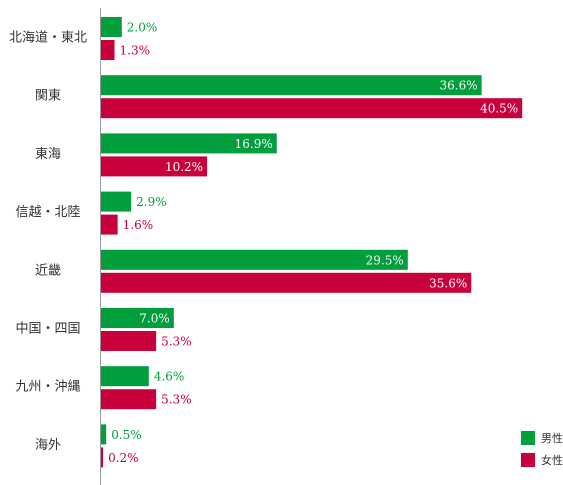 Image resolution: width=563 pixels, height=485 pixels. I want to click on value-label: 35.6%, so click(448, 283).